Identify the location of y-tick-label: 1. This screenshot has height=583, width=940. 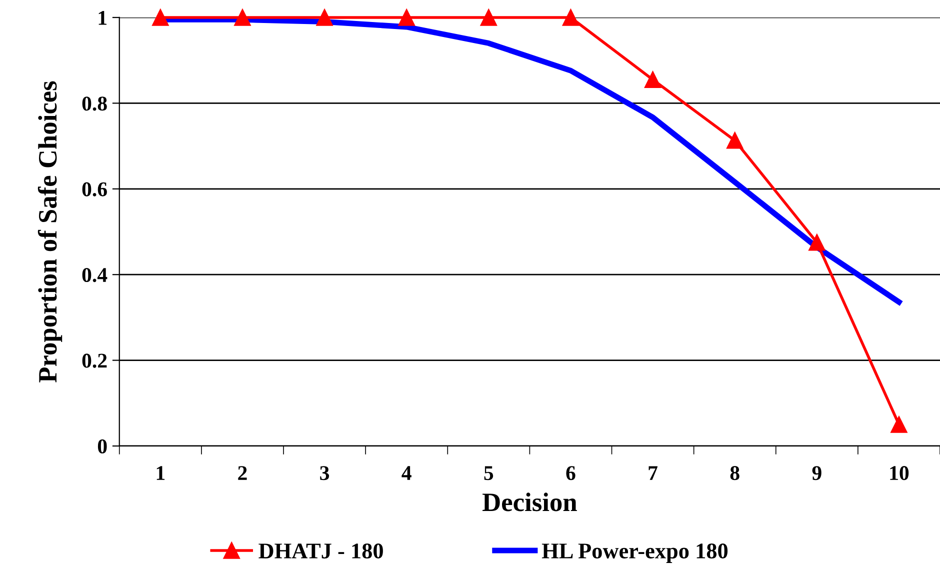
(102, 17).